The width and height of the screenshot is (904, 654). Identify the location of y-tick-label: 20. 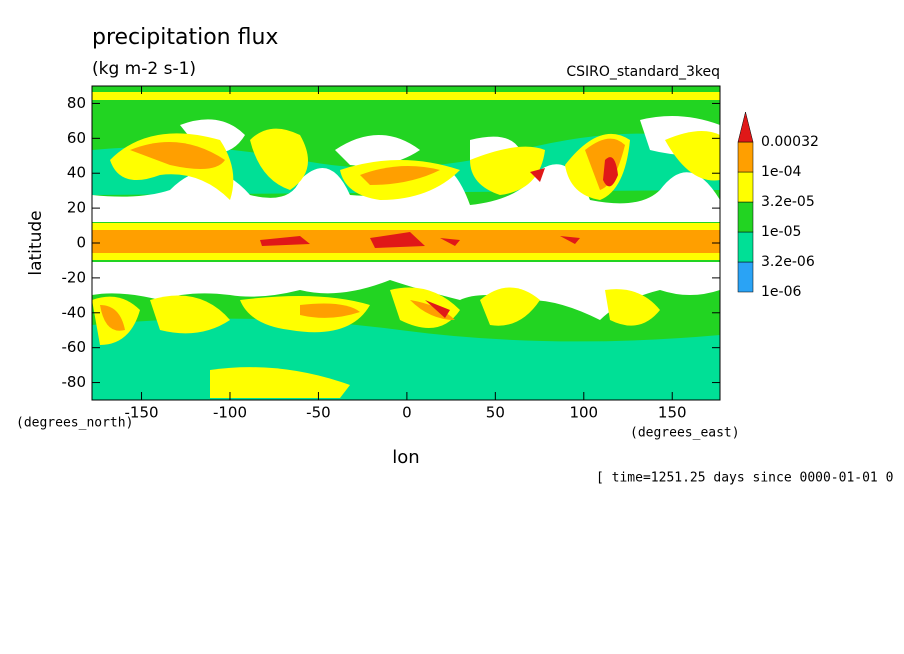
(76, 208).